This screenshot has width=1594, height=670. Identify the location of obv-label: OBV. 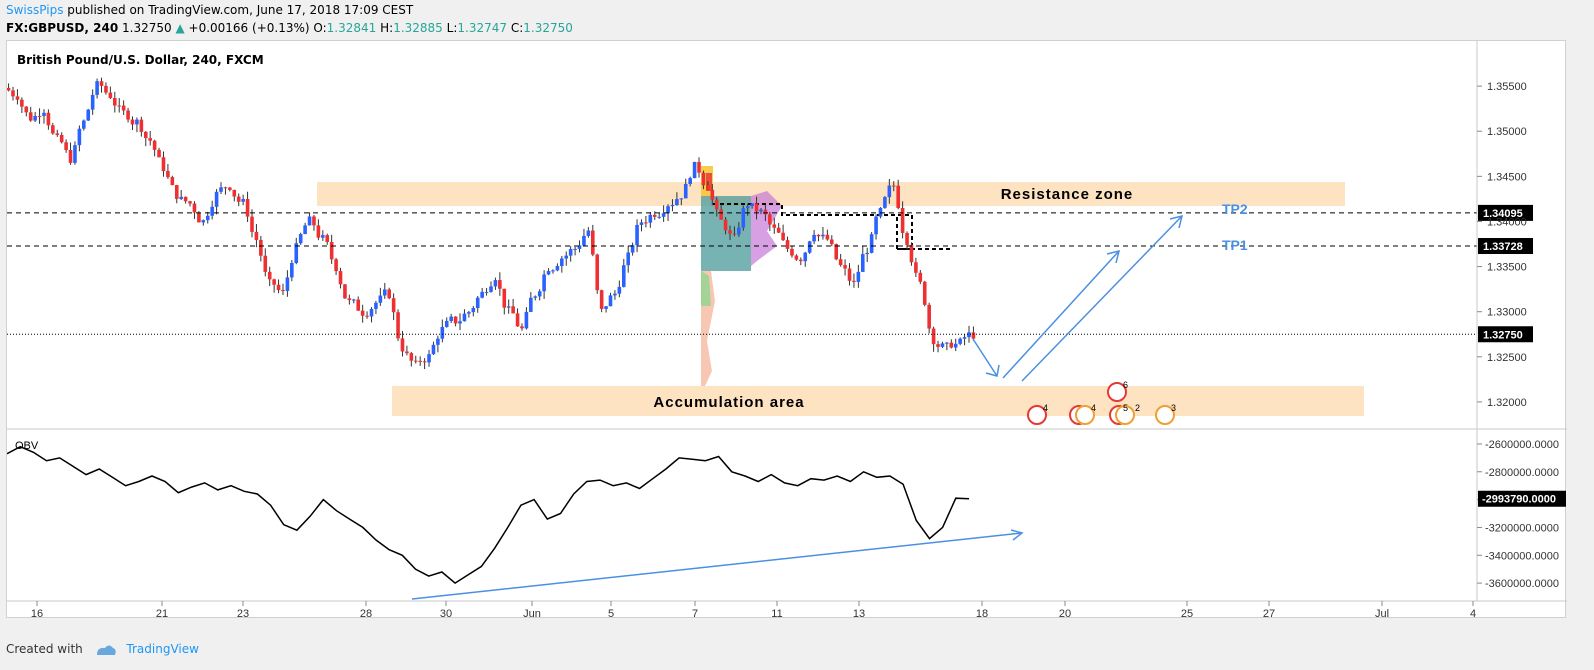
(27, 446).